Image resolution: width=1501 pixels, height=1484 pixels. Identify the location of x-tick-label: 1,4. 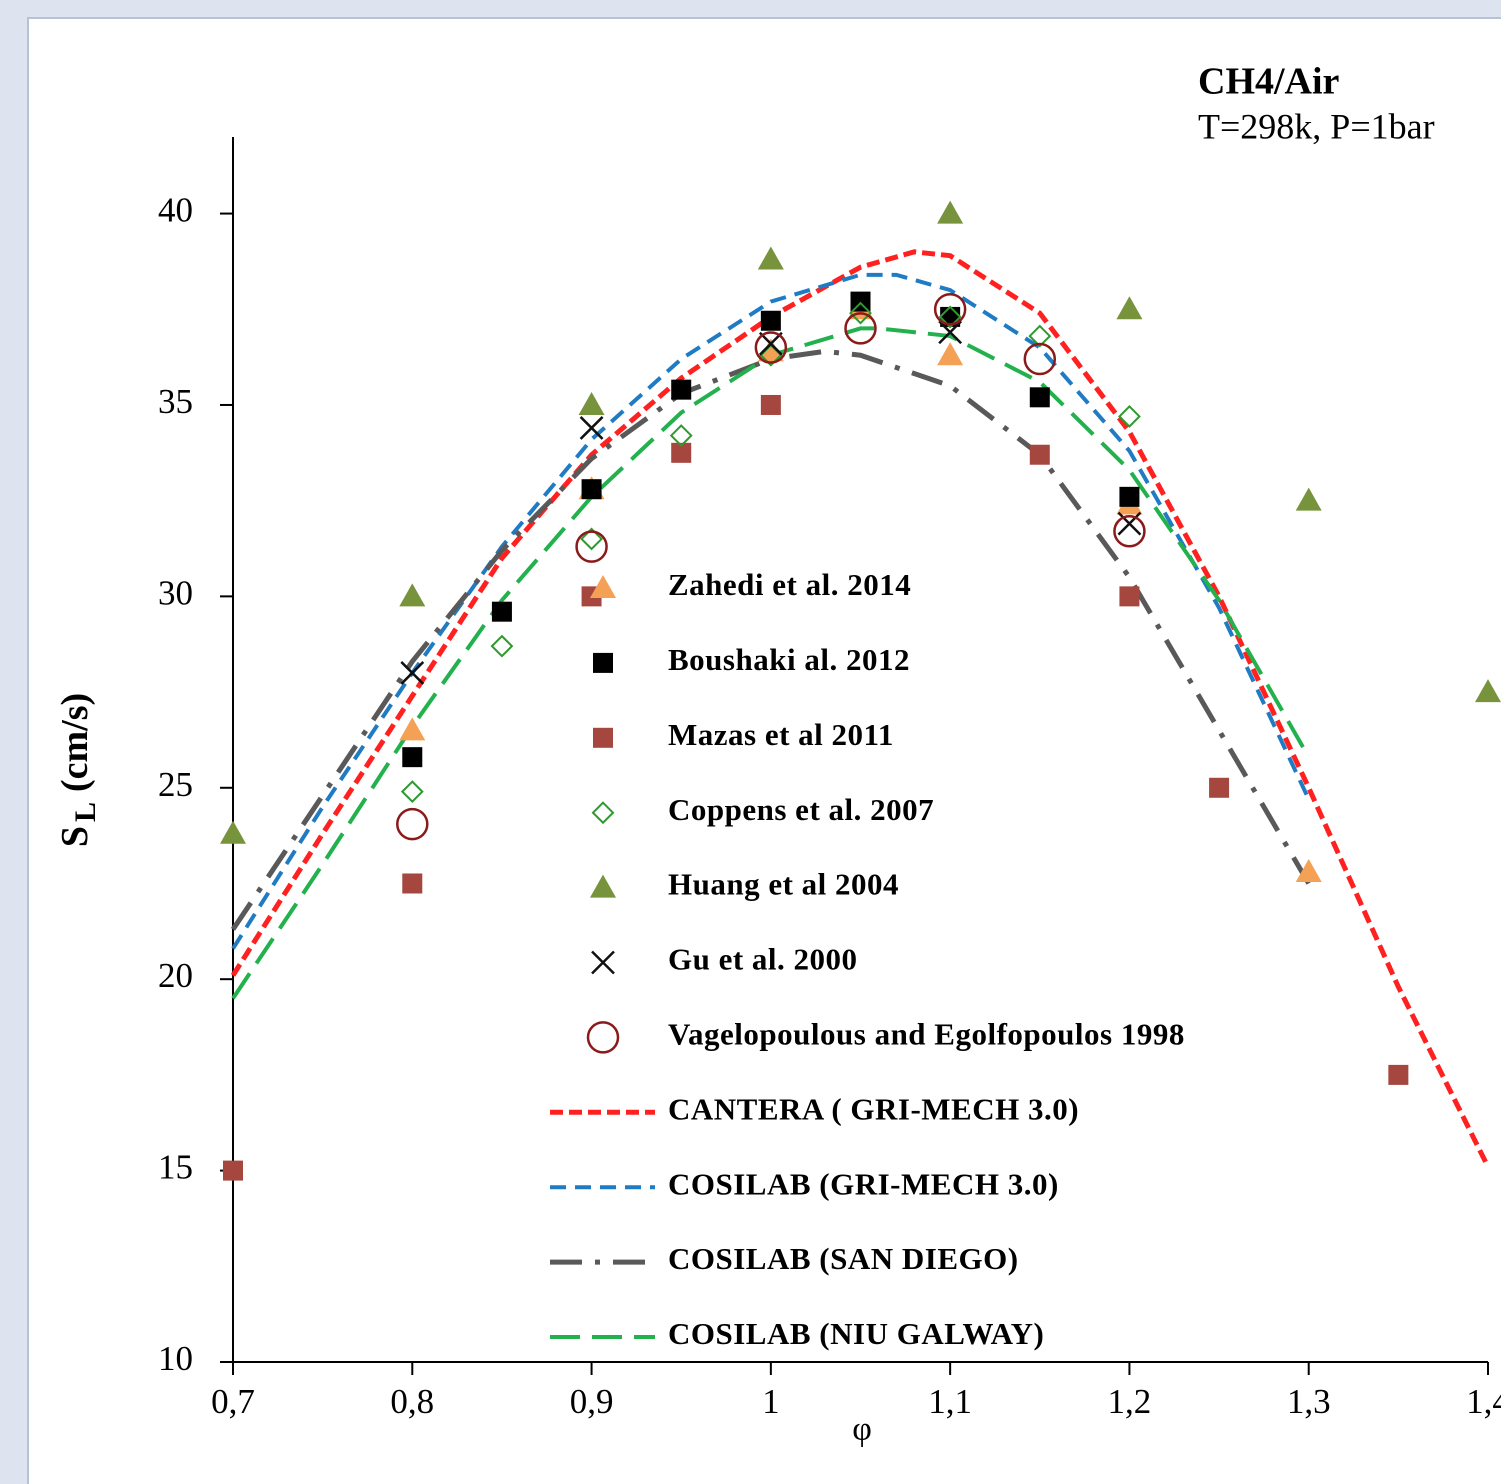
(1483, 1401).